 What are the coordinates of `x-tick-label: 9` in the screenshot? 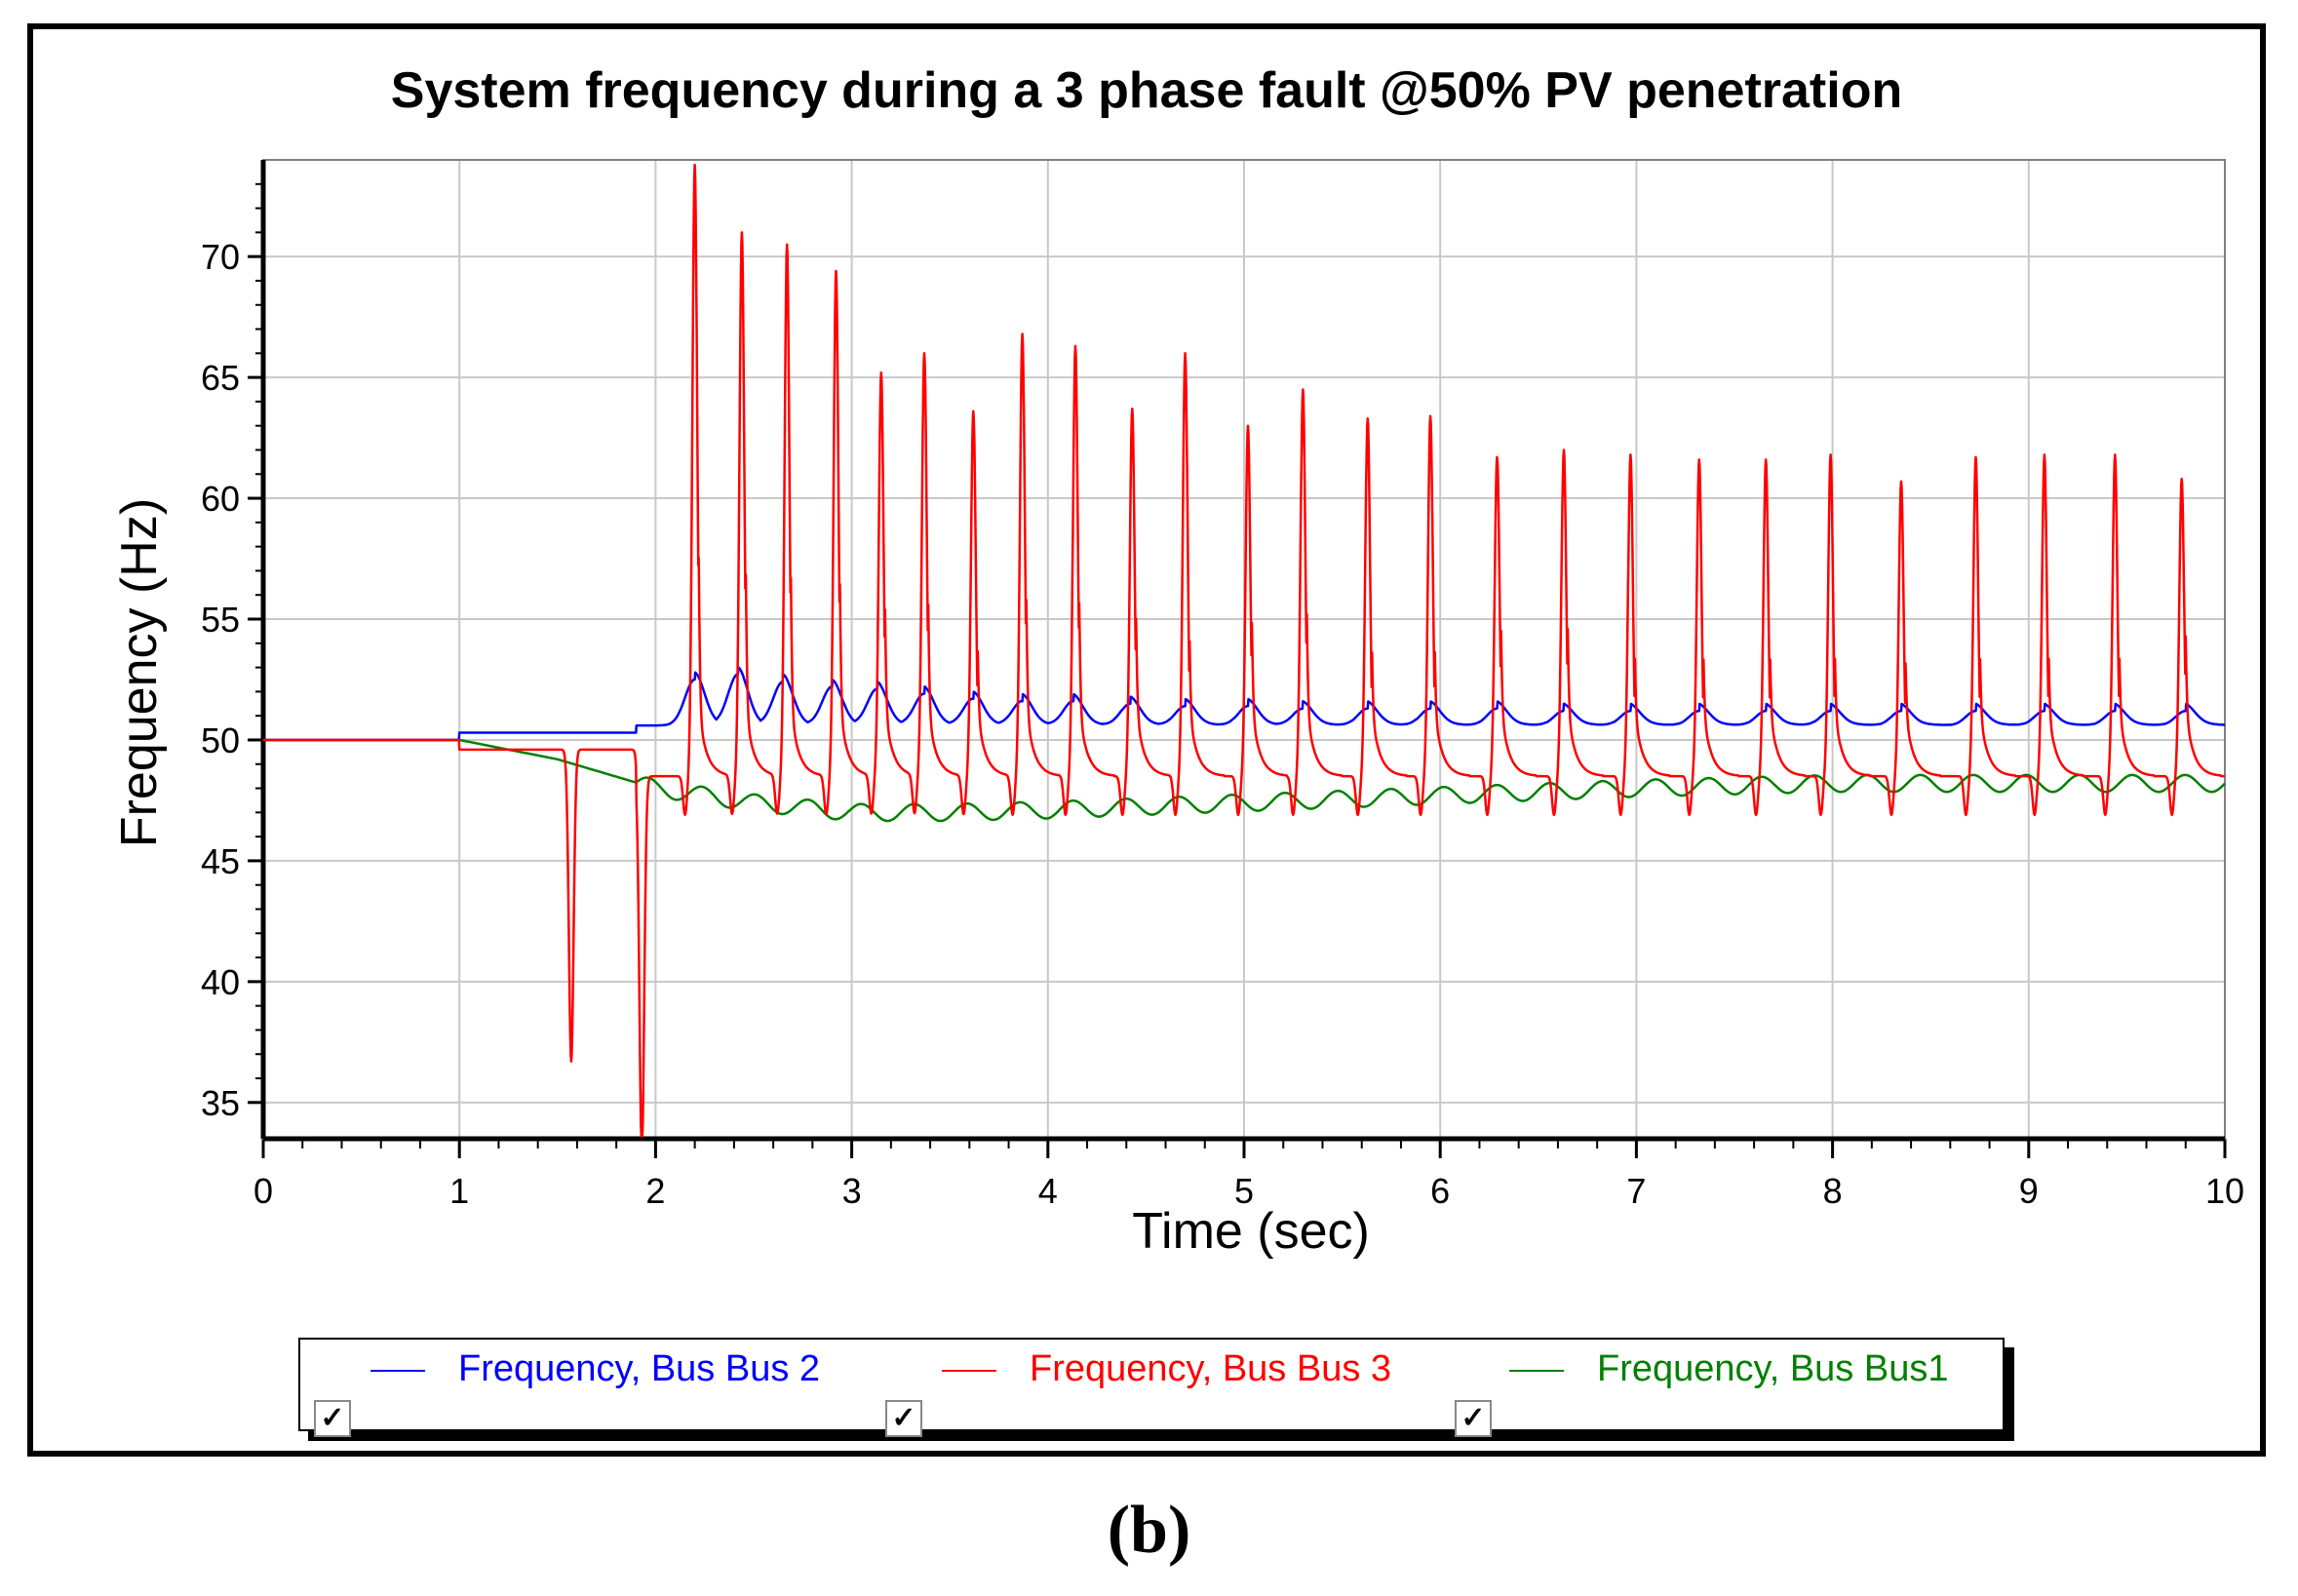 It's located at (2029, 1191).